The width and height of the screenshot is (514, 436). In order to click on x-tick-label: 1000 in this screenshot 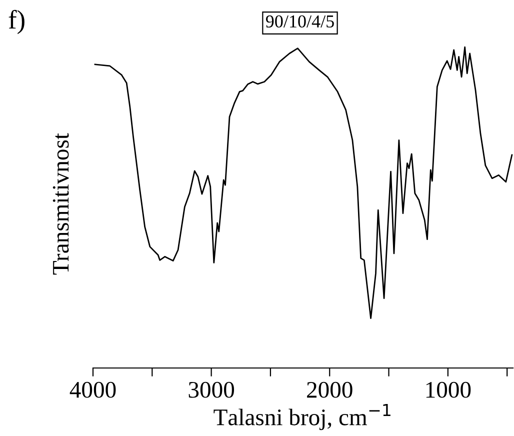, I will do `click(448, 390)`.